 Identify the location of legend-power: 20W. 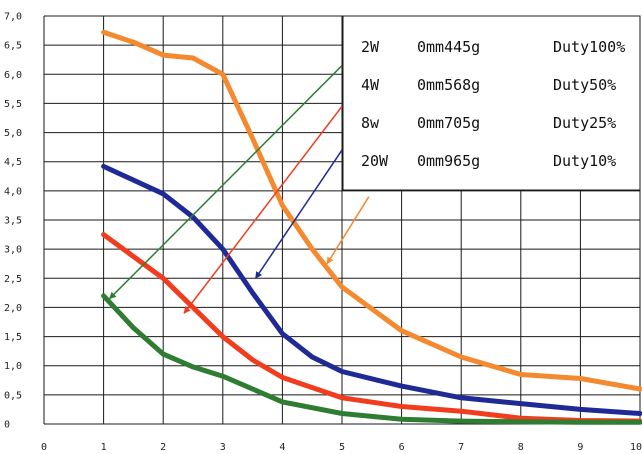
(375, 161).